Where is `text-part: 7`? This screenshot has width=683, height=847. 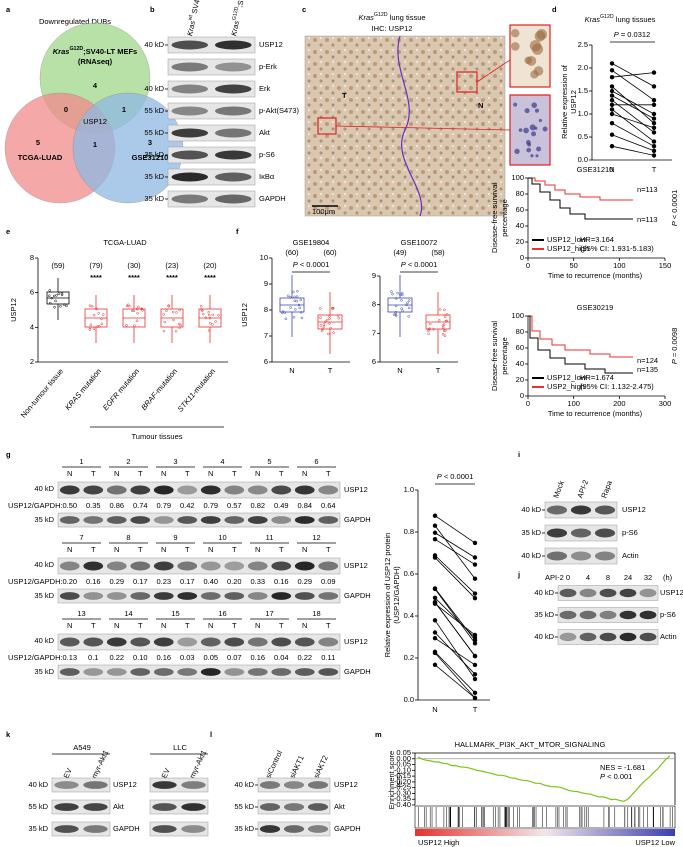
text-part: 7 is located at coordinates (81, 537).